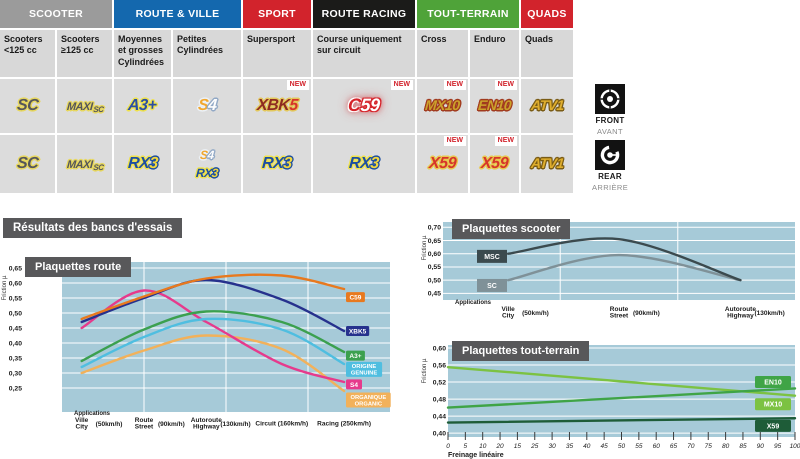  Describe the element at coordinates (657, 446) in the screenshot. I see `svg-text: 60` at that location.